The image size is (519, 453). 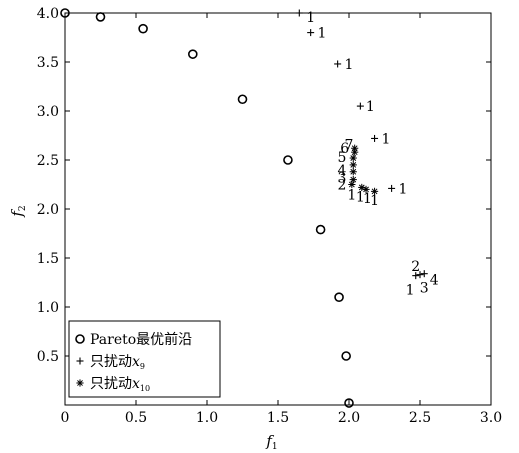 I want to click on legend-label: 只扰动x10, so click(x=120, y=384).